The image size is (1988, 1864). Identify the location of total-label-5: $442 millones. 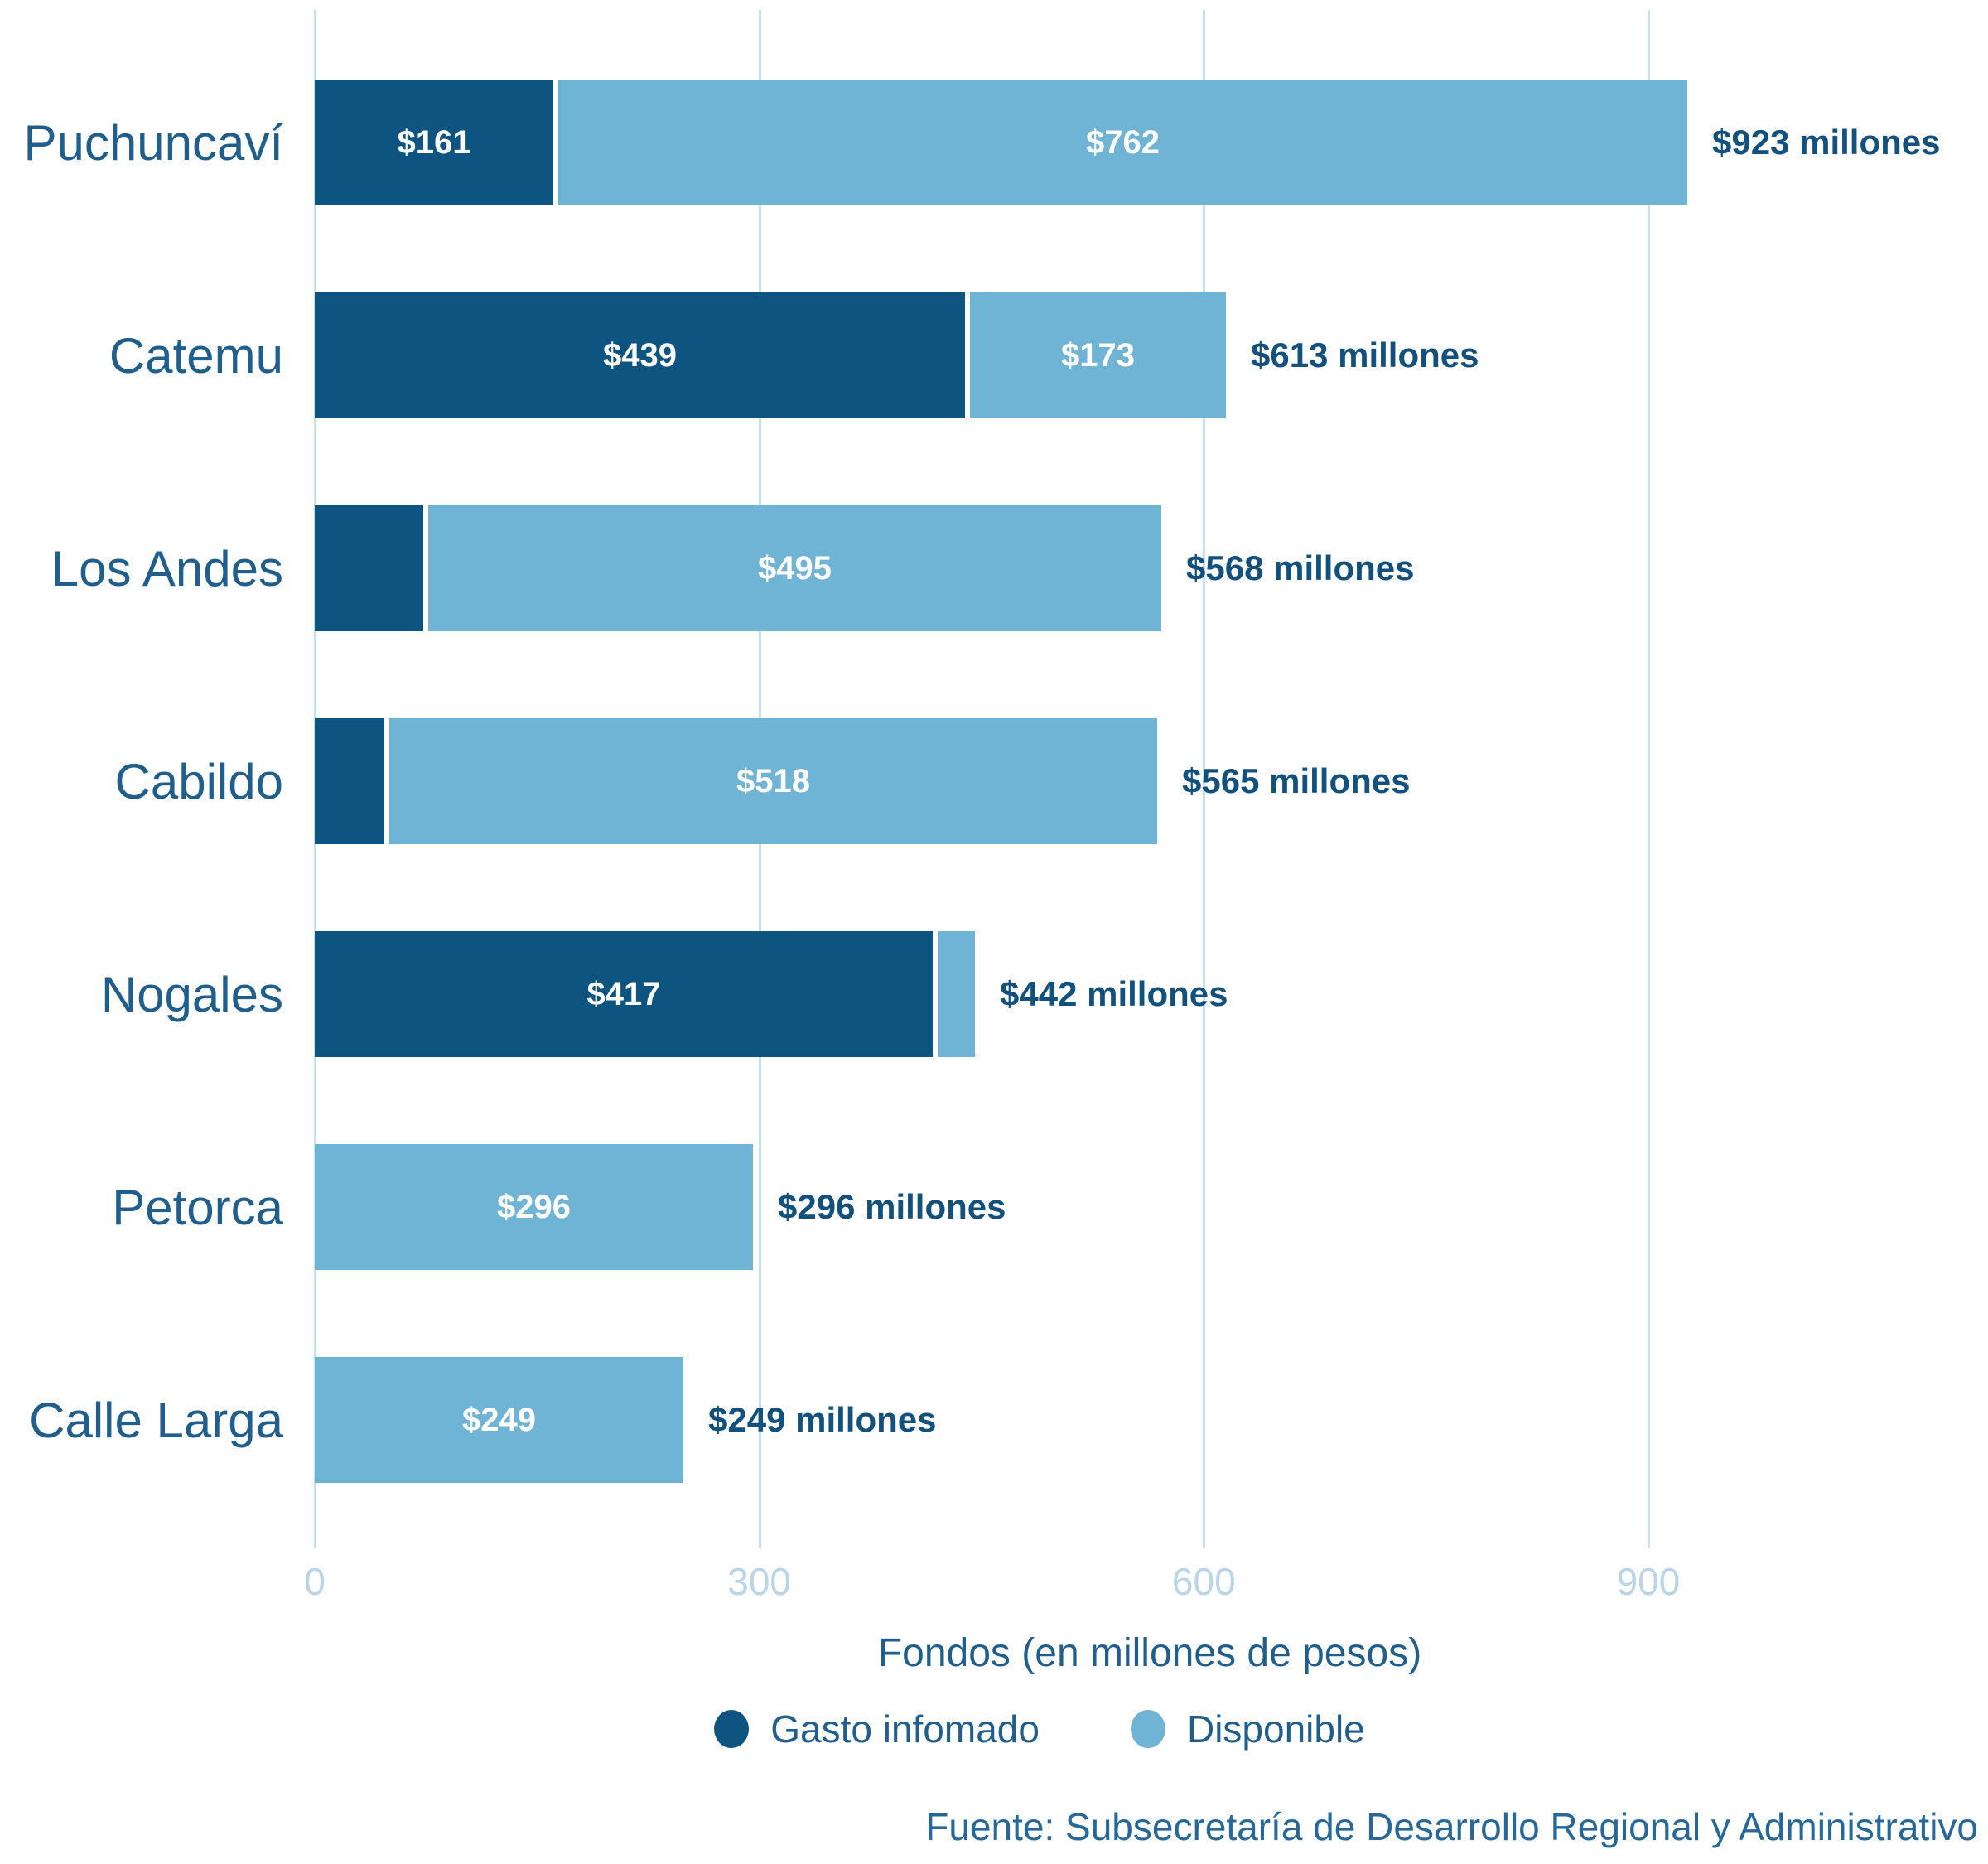
(1114, 993).